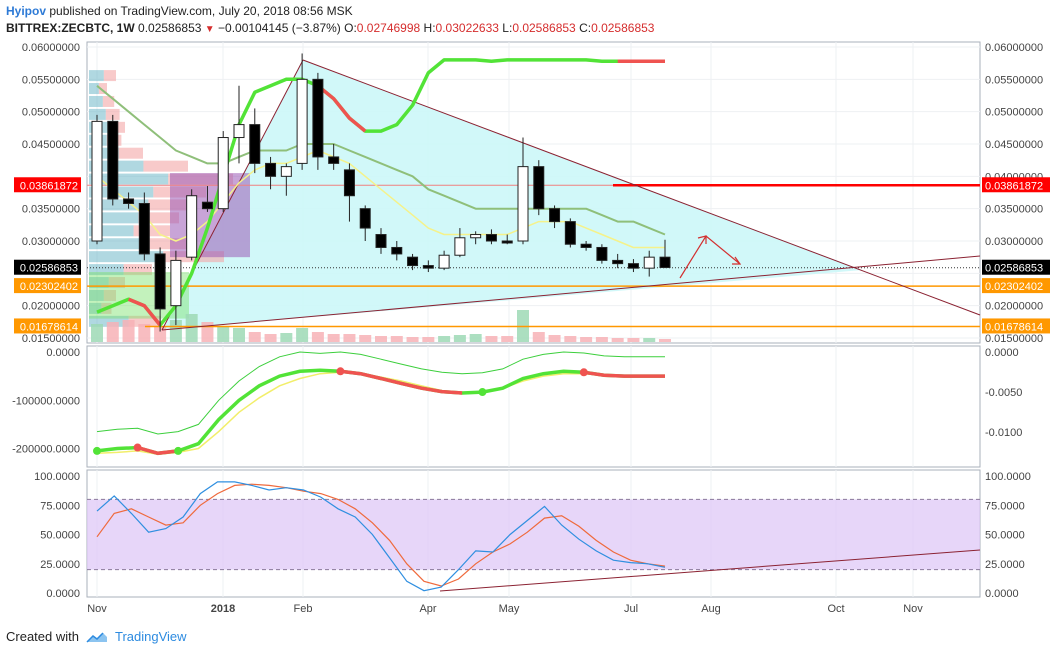 This screenshot has width=1057, height=655. Describe the element at coordinates (42, 636) in the screenshot. I see `created-with-label: Created with` at that location.